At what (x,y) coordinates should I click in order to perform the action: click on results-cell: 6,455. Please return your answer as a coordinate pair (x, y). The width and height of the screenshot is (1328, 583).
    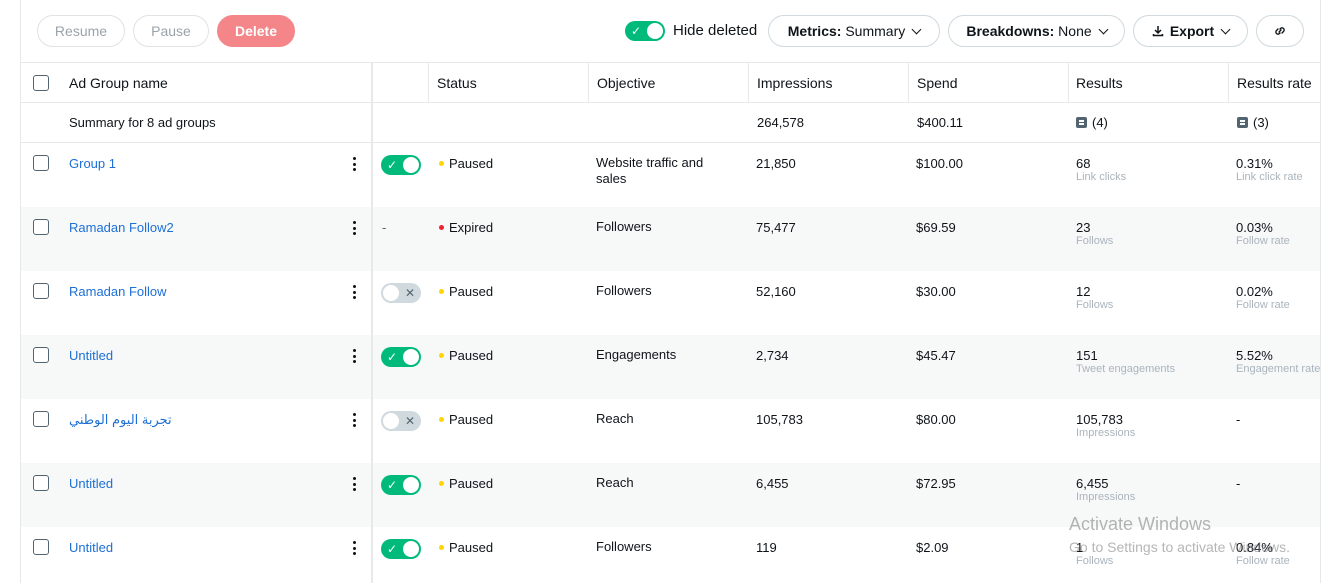
    Looking at the image, I should click on (1092, 483).